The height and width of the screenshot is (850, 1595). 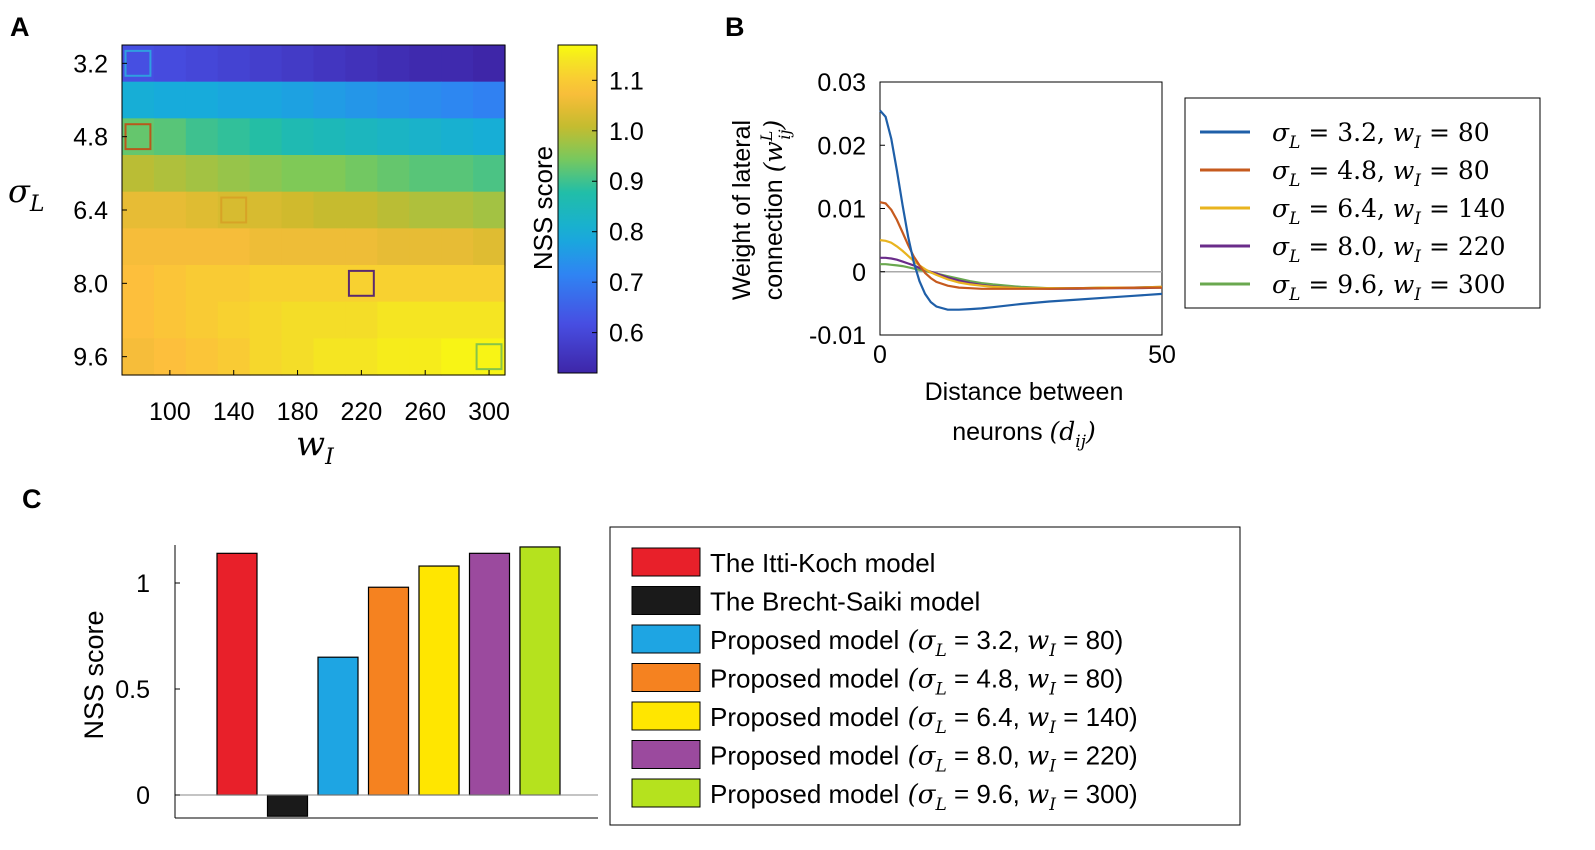 I want to click on legend-label: σL = 4.8, wI = 80, so click(x=1381, y=173).